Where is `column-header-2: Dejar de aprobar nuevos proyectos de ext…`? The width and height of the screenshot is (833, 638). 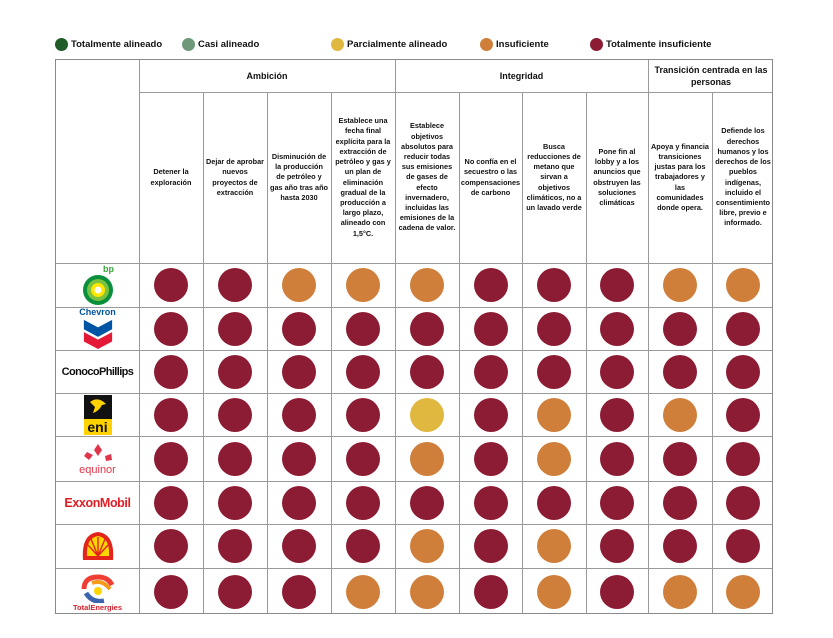 column-header-2: Dejar de aprobar nuevos proyectos de ext… is located at coordinates (235, 177).